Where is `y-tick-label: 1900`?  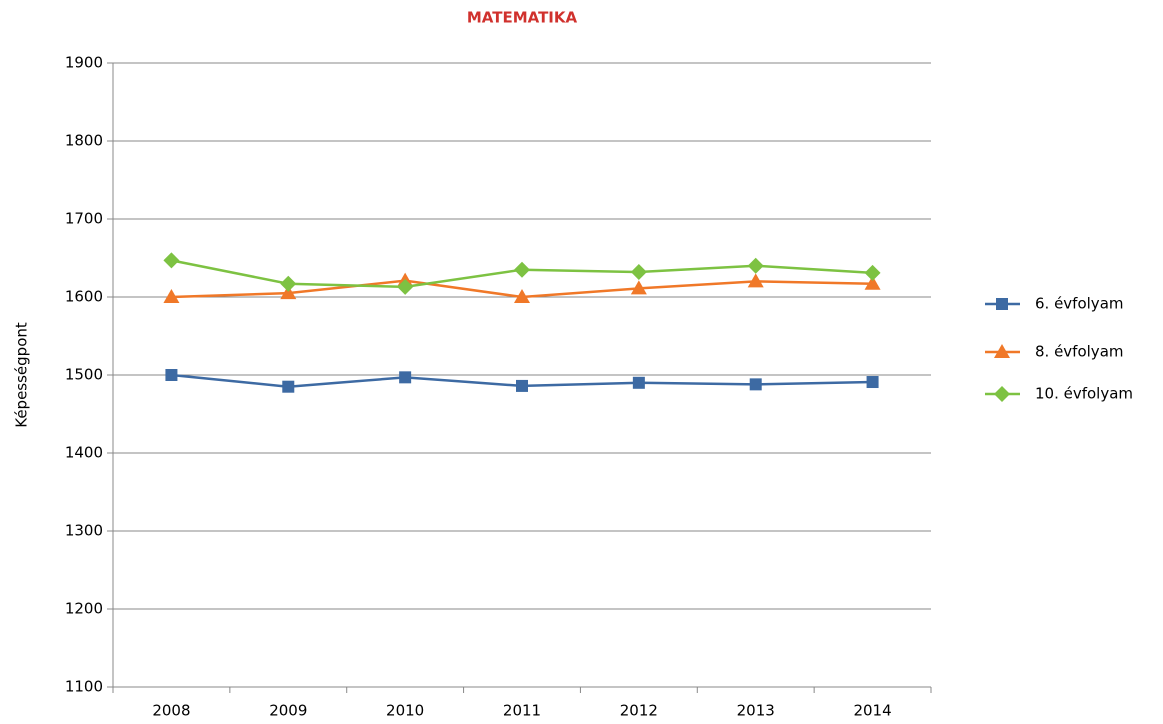 y-tick-label: 1900 is located at coordinates (84, 63).